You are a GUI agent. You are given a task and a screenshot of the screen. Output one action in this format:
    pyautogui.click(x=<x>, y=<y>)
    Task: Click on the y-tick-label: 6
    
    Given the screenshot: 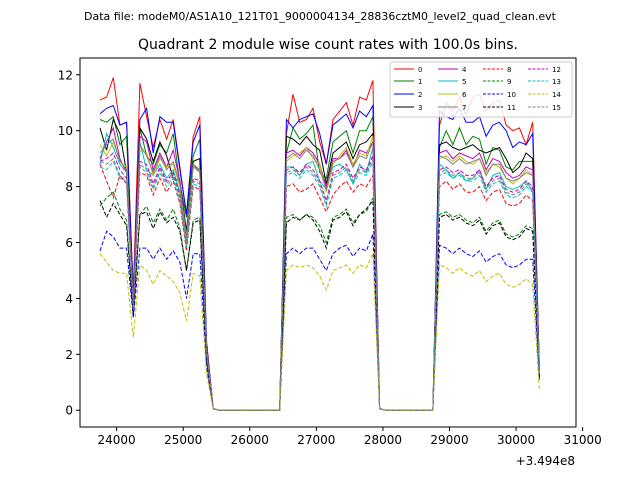 What is the action you would take?
    pyautogui.click(x=69, y=243)
    